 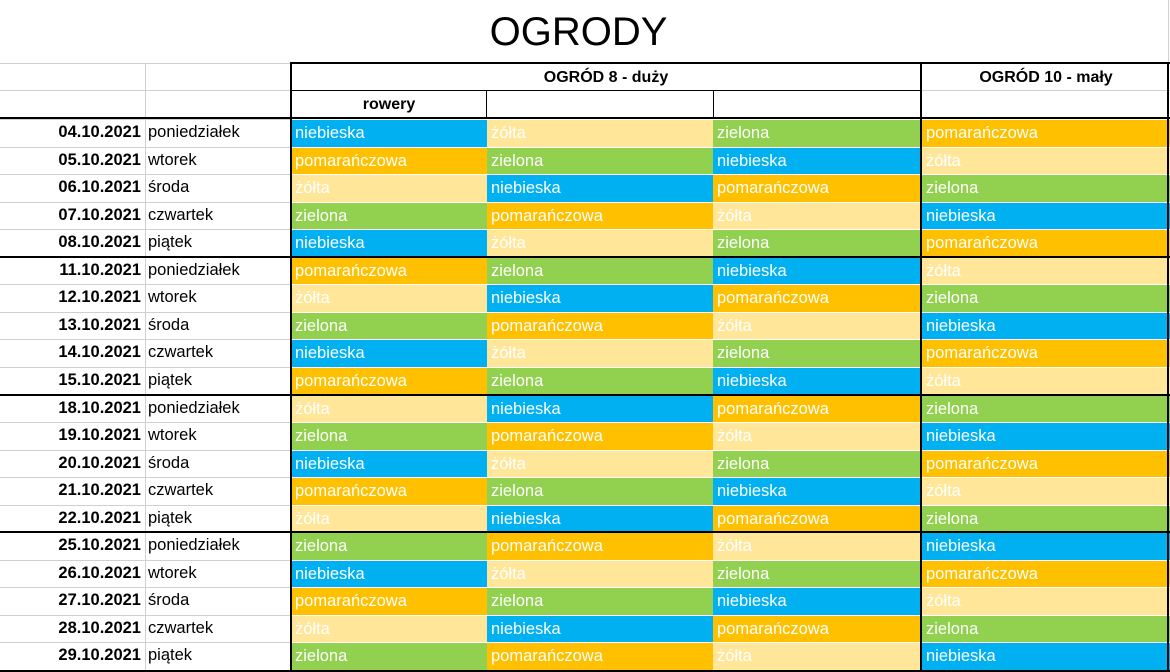 I want to click on date-cell: 14.10.2021, so click(x=99, y=352).